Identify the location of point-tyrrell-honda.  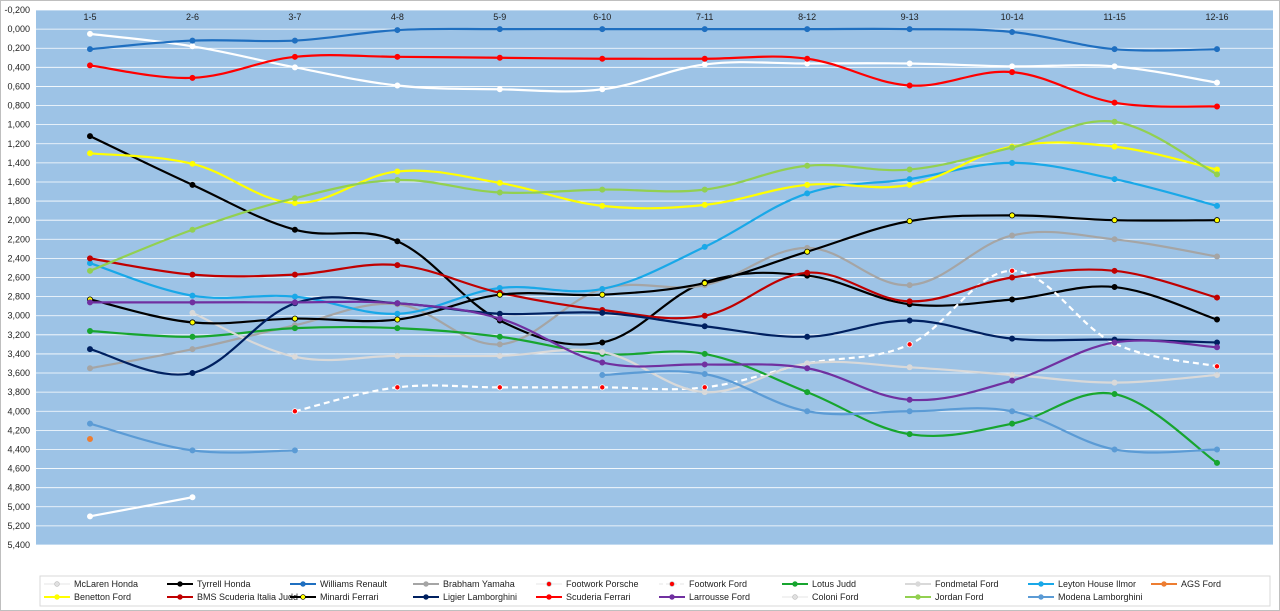
(192, 184).